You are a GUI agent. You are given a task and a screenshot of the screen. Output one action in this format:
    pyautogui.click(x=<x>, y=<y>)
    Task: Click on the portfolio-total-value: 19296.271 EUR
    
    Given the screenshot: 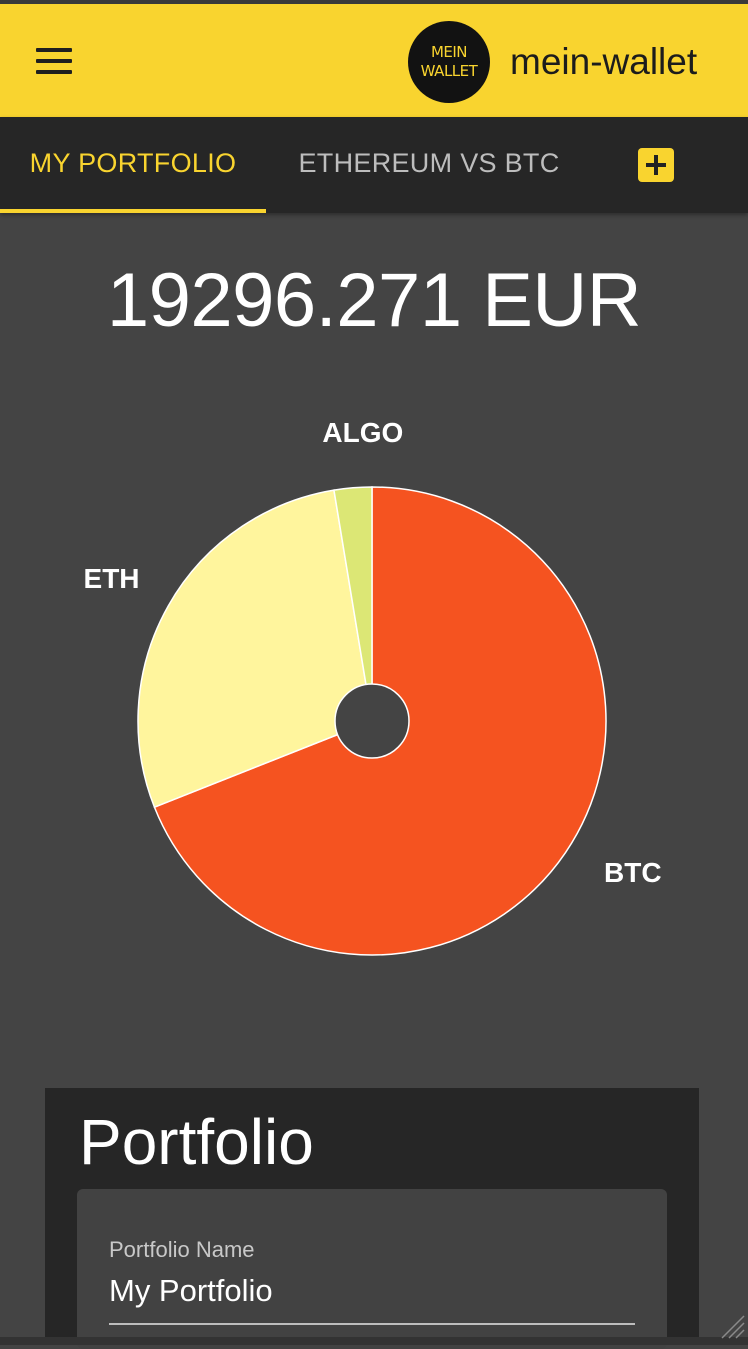 What is the action you would take?
    pyautogui.click(x=374, y=300)
    